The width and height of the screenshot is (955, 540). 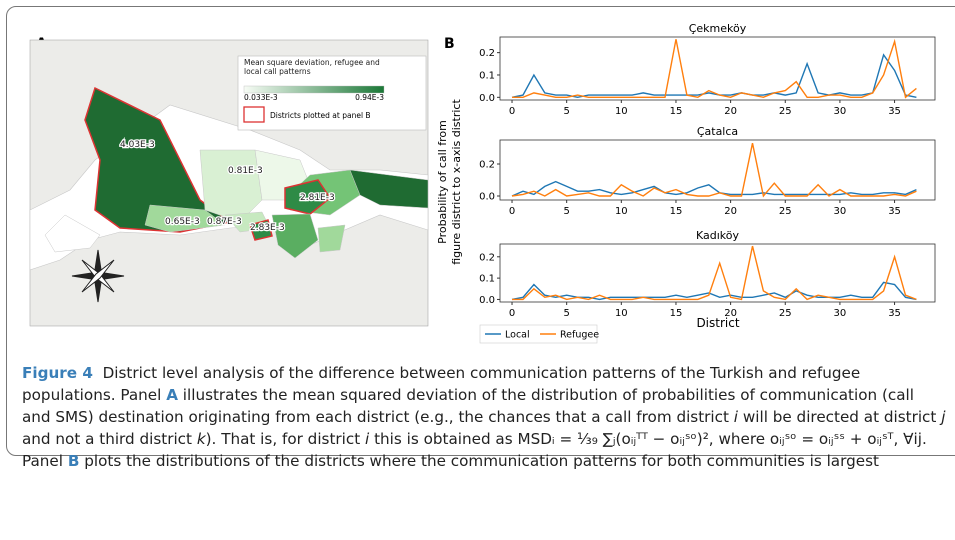 What do you see at coordinates (98, 276) in the screenshot?
I see `compass` at bounding box center [98, 276].